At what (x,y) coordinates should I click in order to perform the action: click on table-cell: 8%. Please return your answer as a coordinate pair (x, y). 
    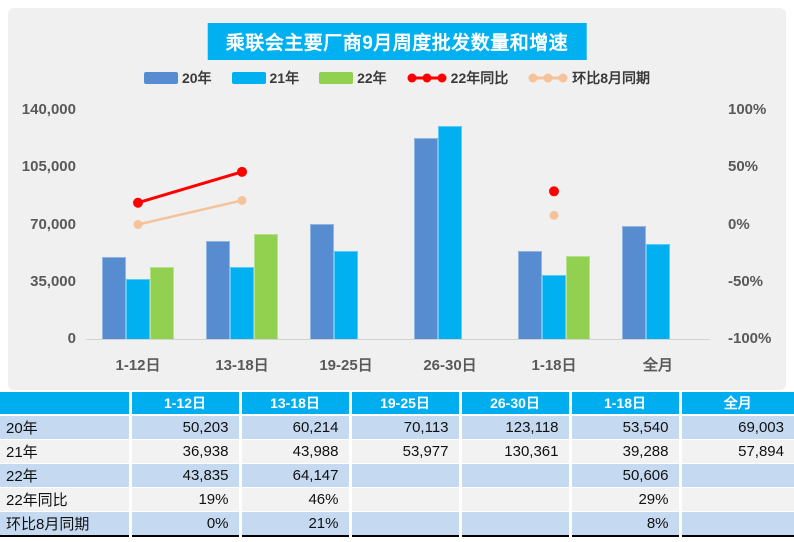
    Looking at the image, I should click on (626, 524).